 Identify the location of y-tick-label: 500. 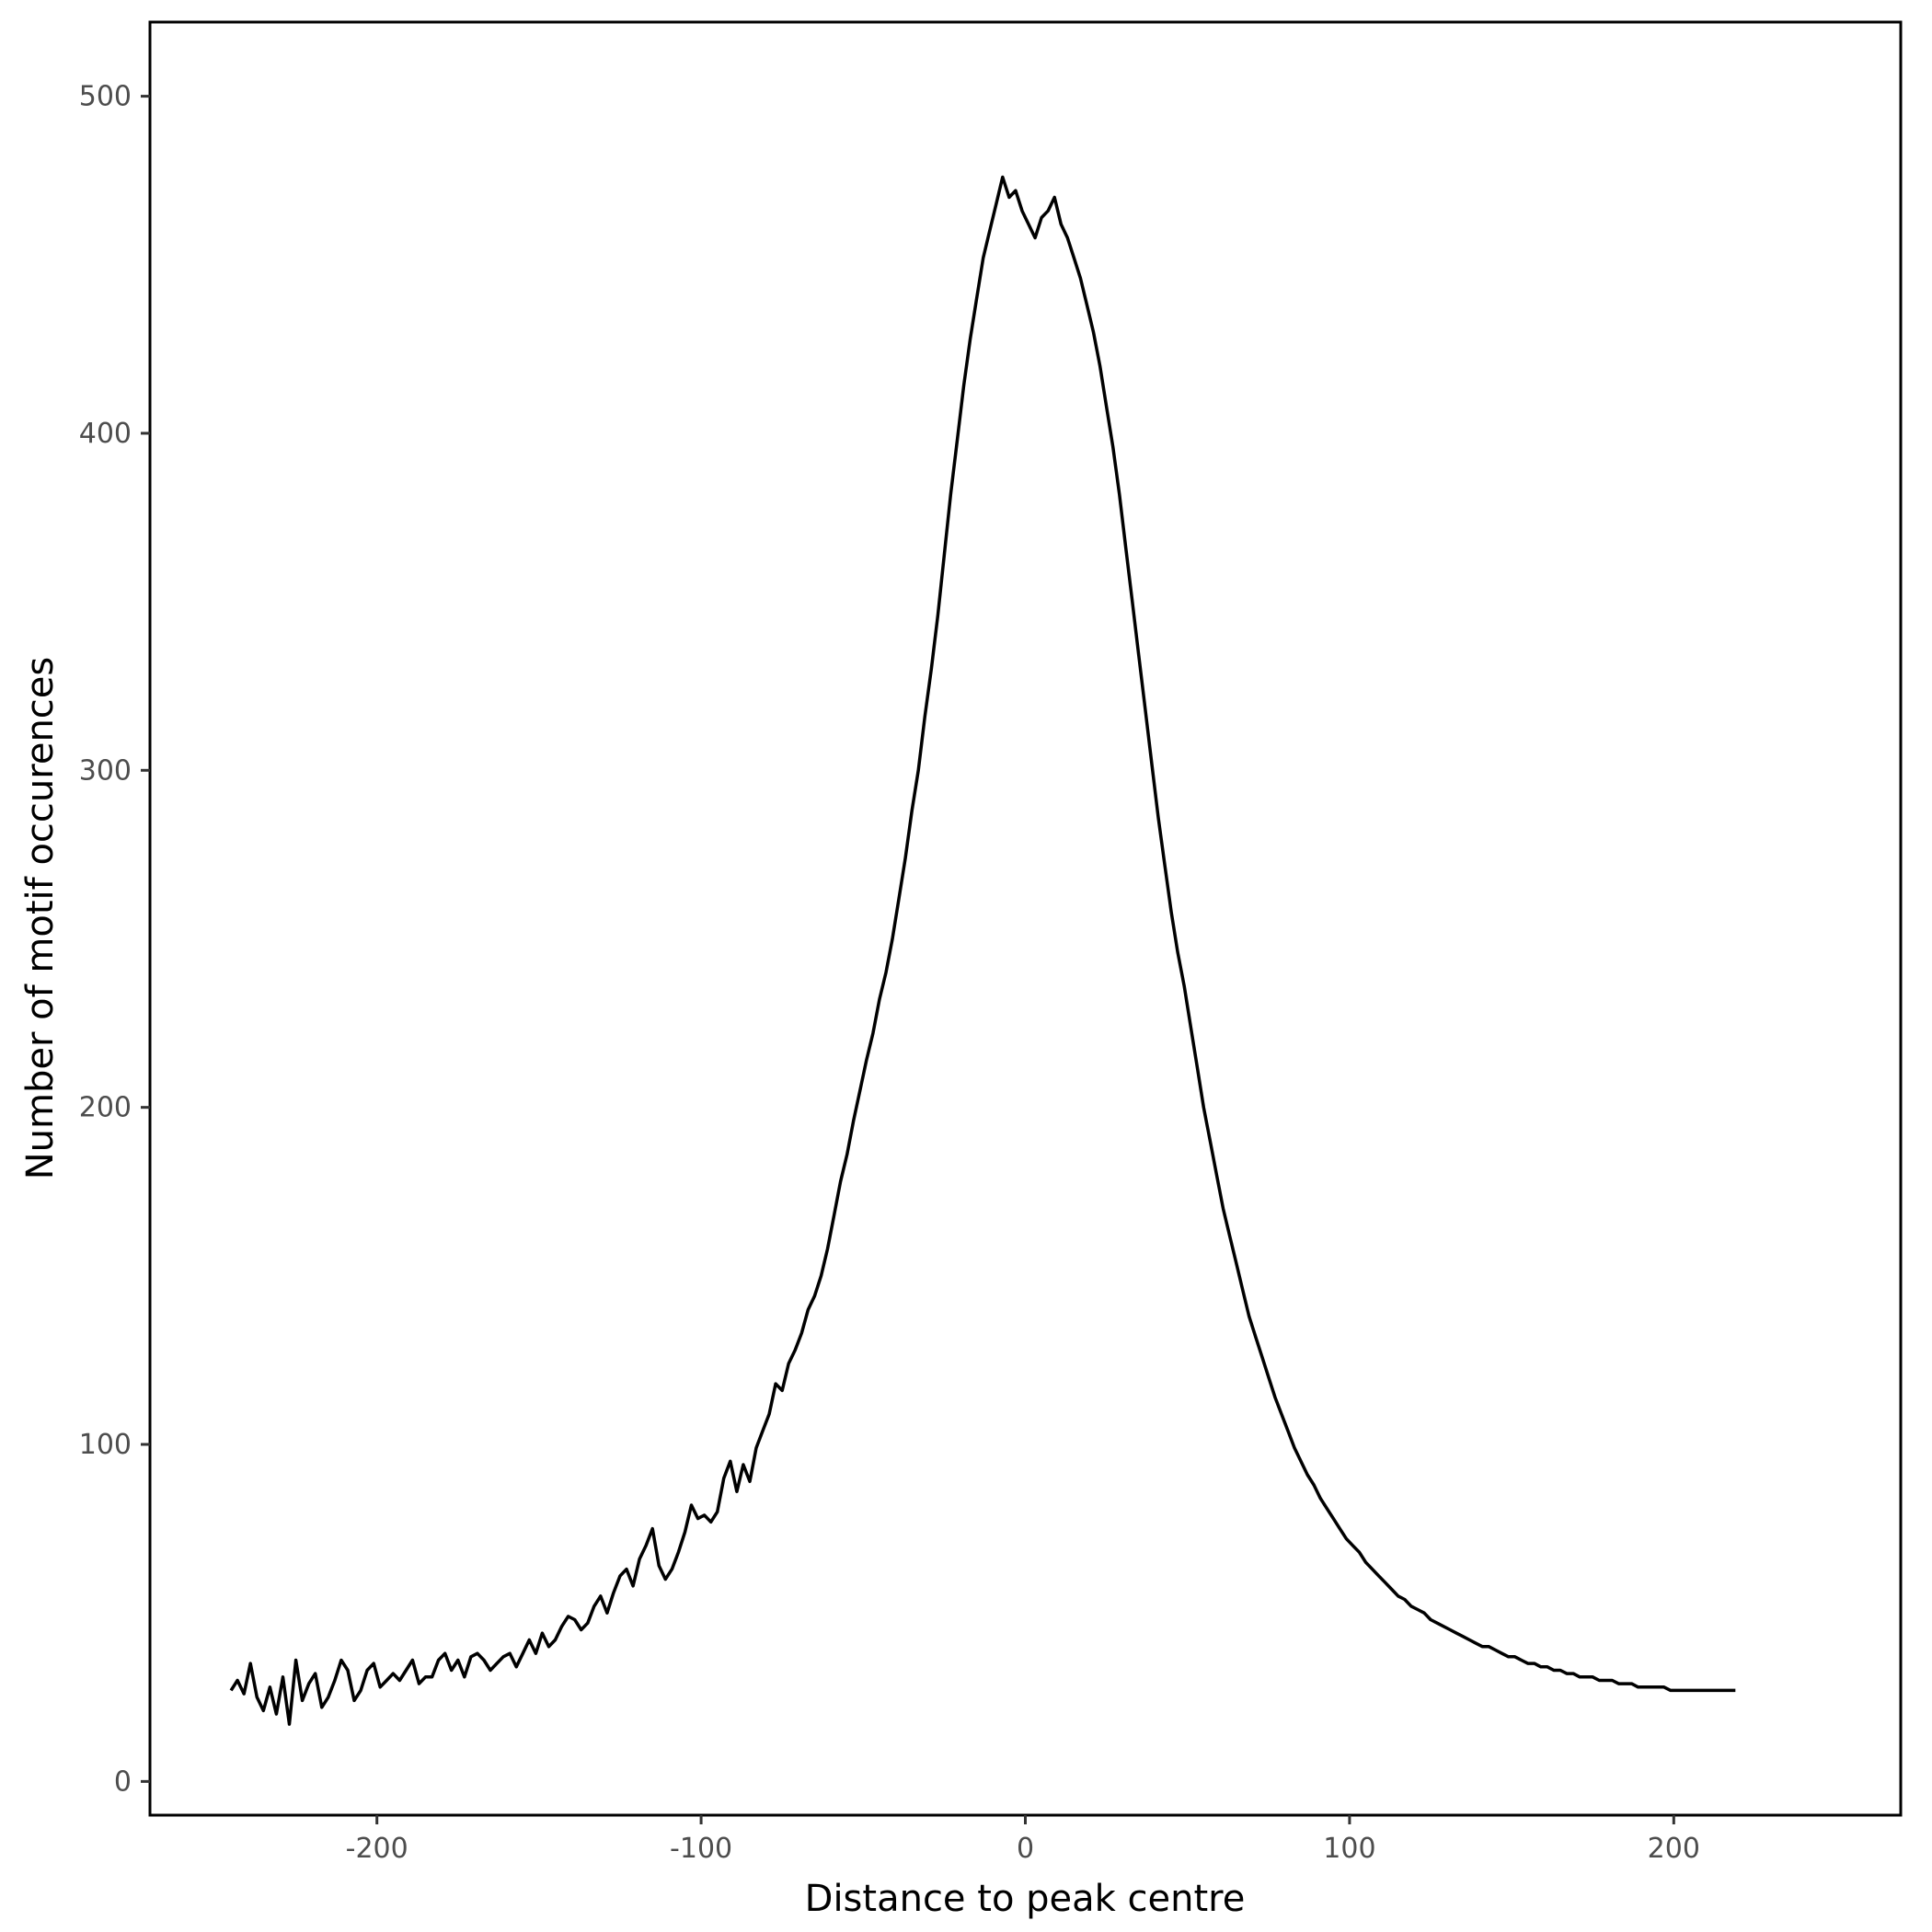
(105, 97).